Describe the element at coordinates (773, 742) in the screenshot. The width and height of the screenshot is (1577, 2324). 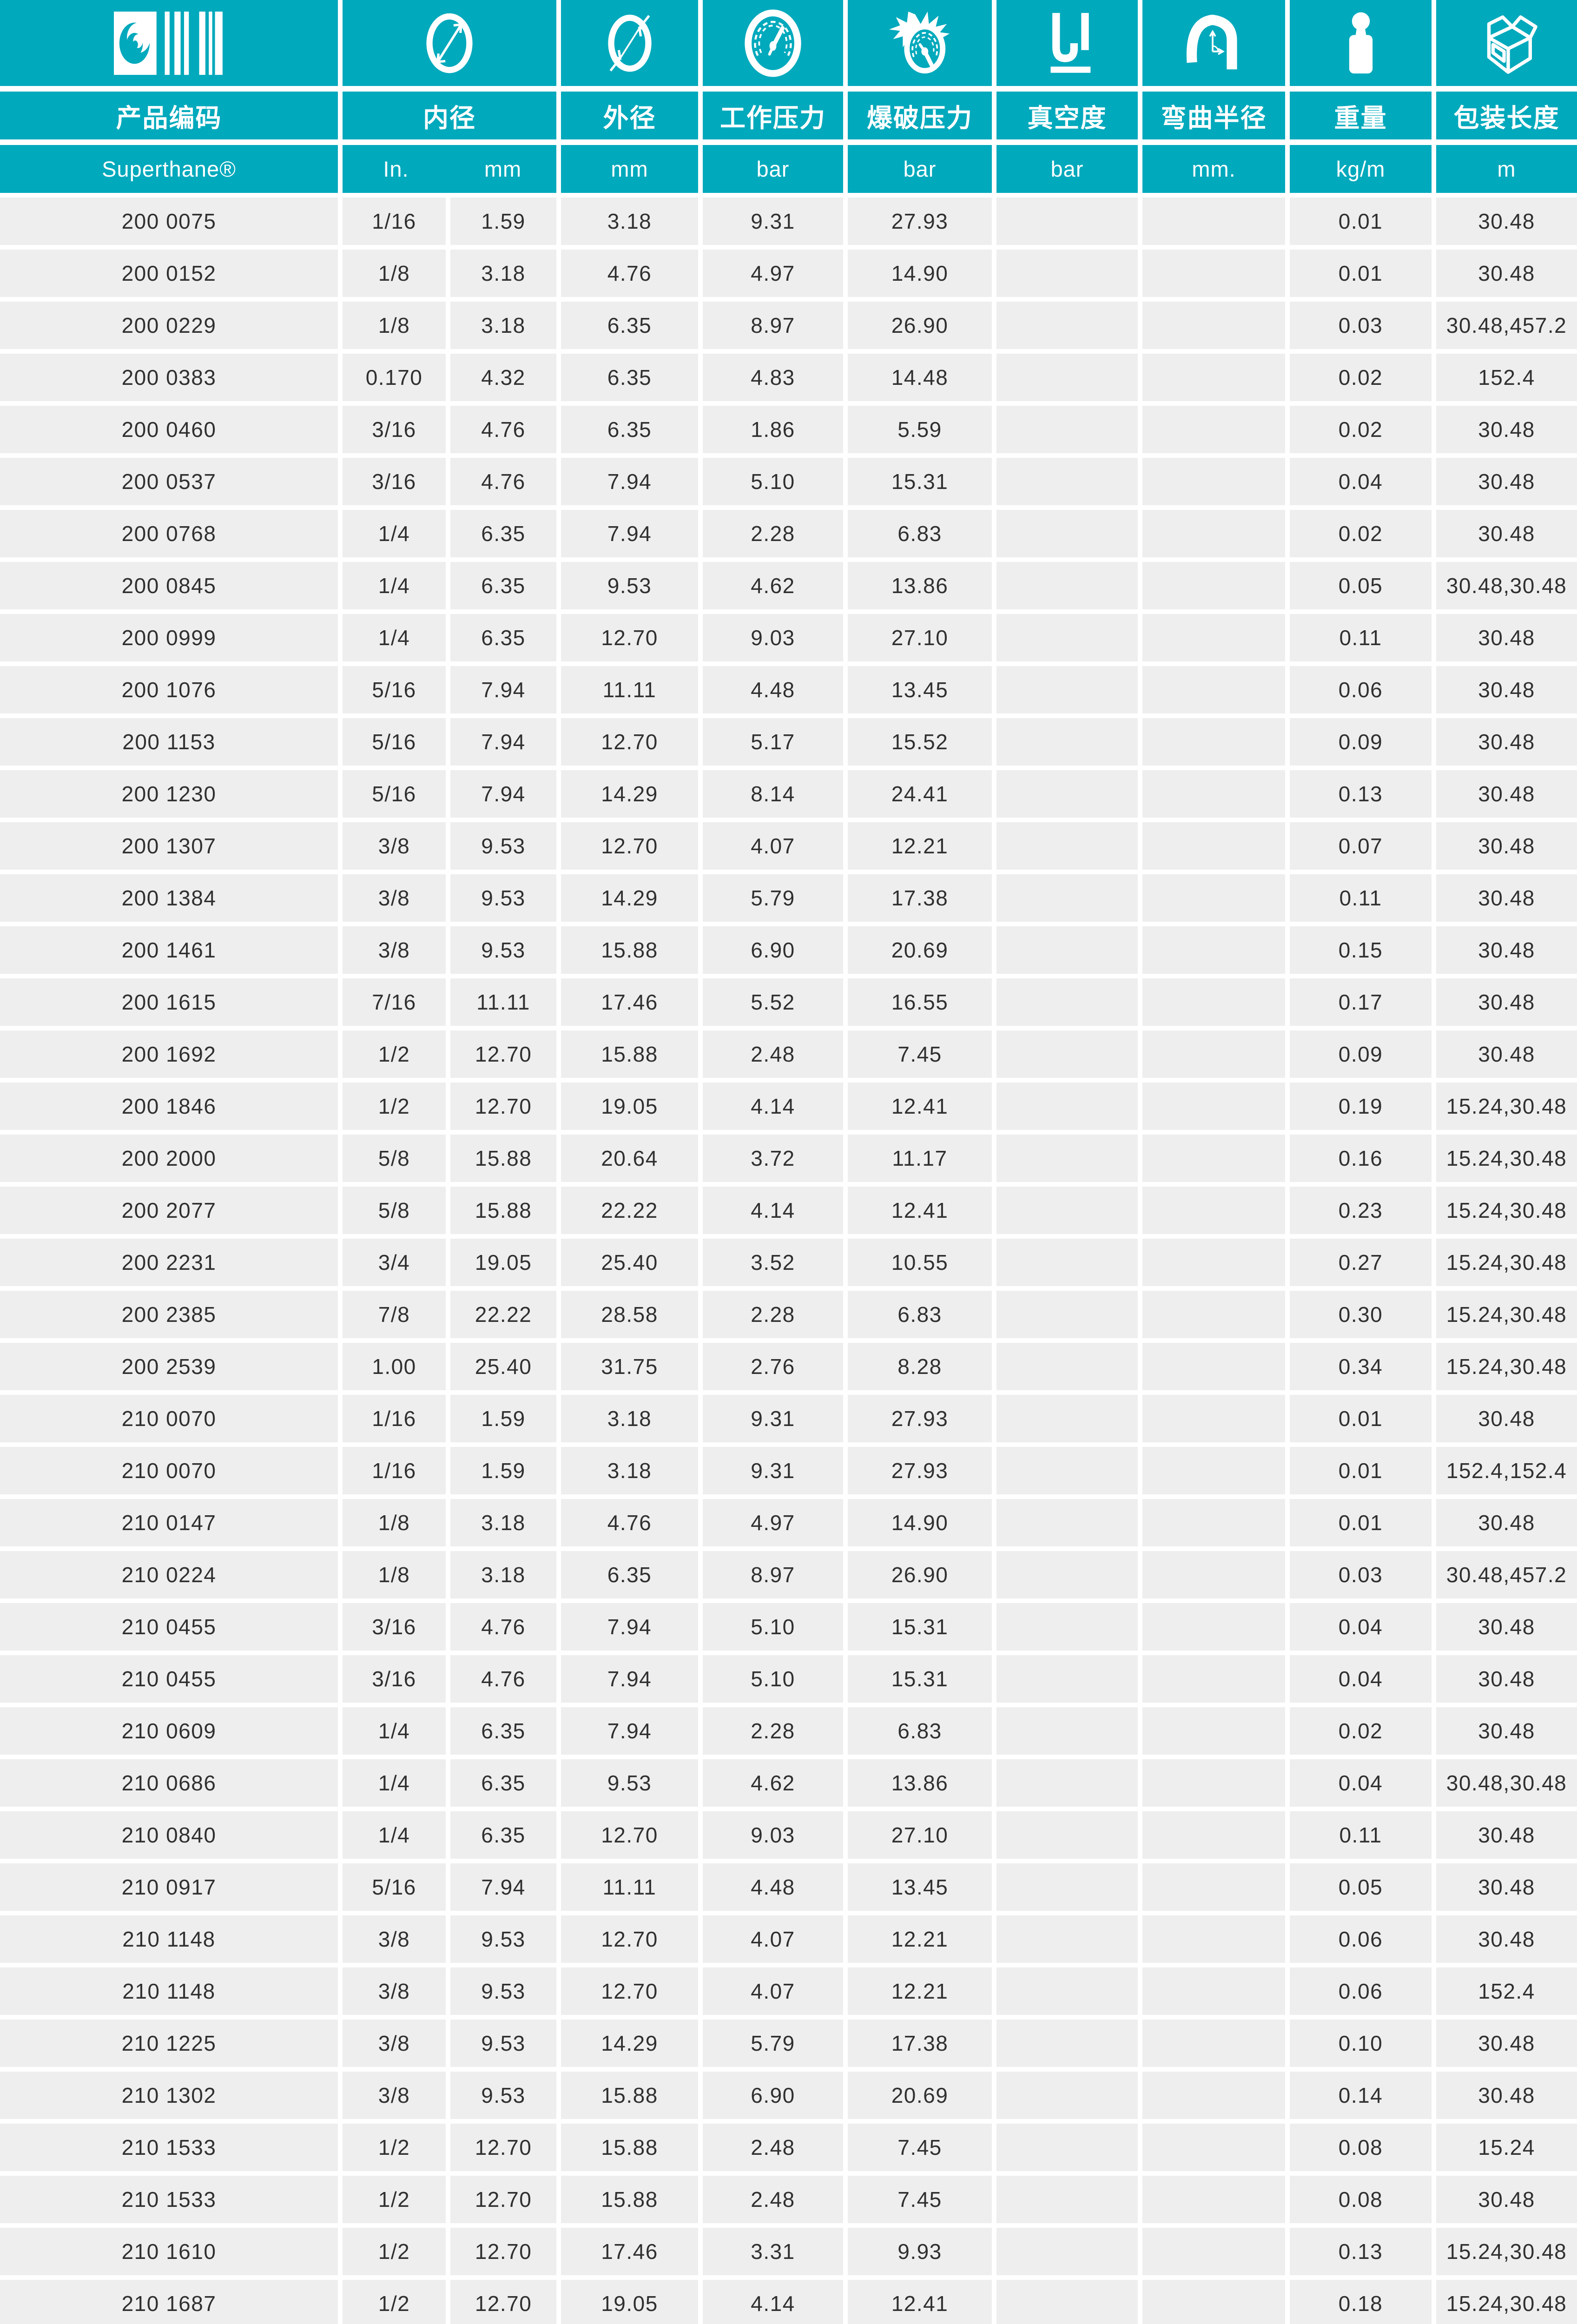
I see `working-pressure-cell: 5.17` at that location.